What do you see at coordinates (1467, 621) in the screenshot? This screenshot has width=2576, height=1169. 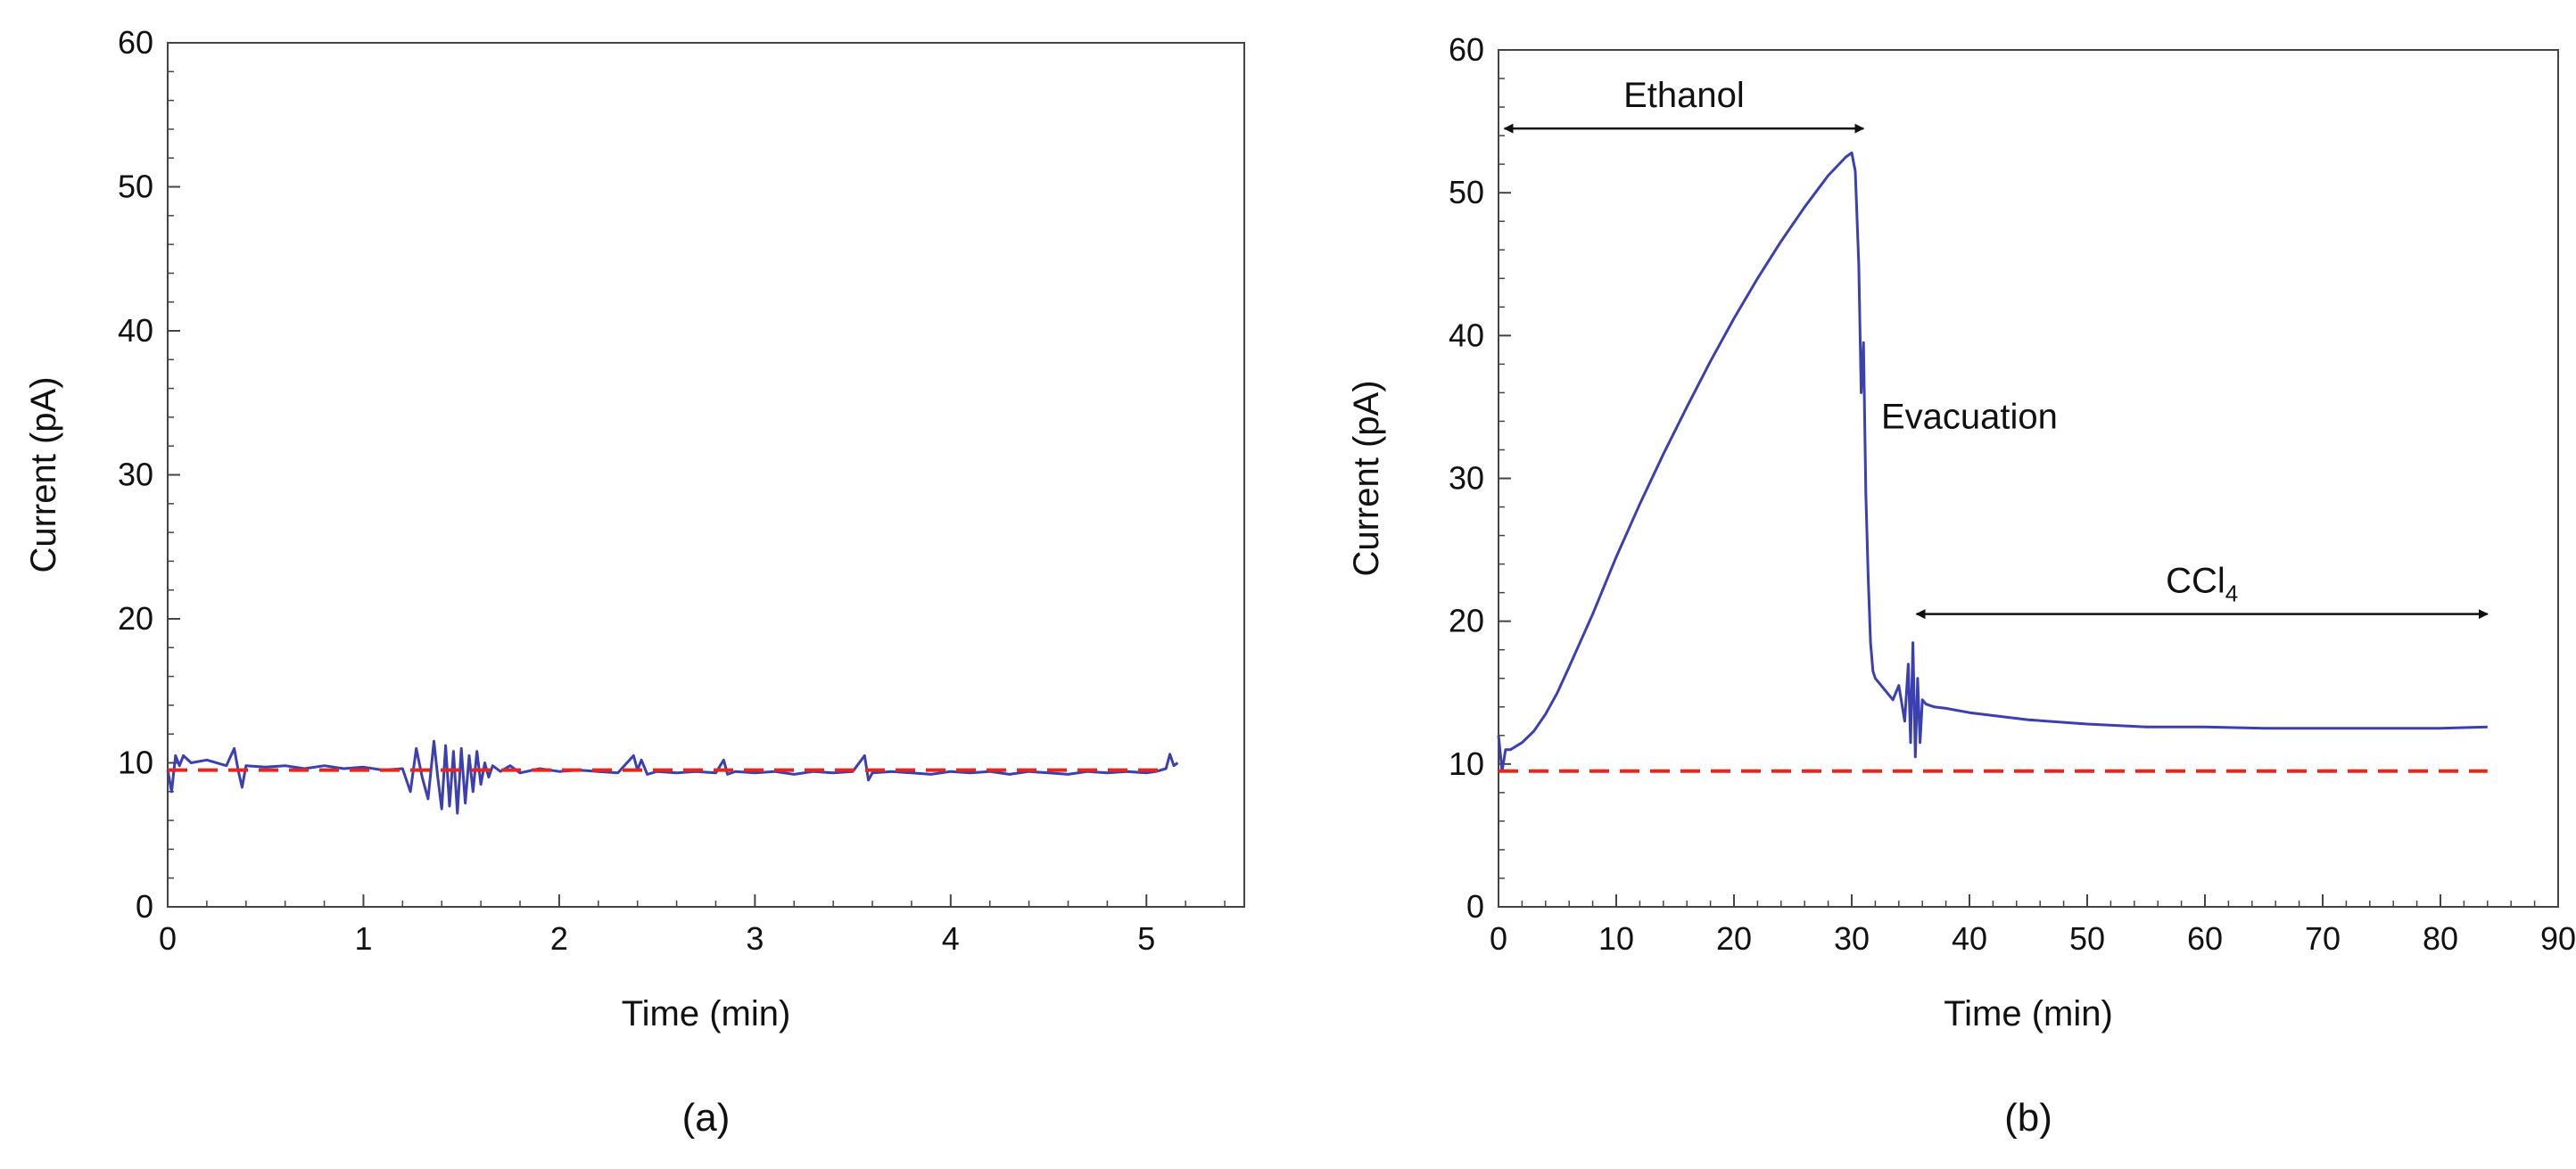 I see `y-tick-label-b: 20` at bounding box center [1467, 621].